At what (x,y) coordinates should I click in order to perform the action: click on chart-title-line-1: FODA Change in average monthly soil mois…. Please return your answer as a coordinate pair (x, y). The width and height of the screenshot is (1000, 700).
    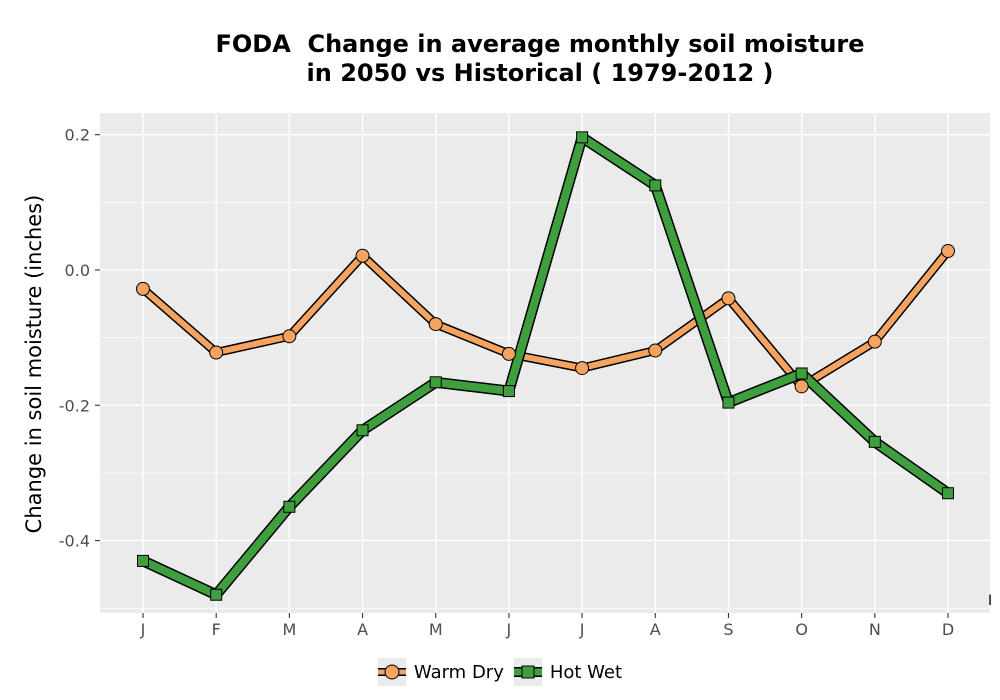
    Looking at the image, I should click on (540, 44).